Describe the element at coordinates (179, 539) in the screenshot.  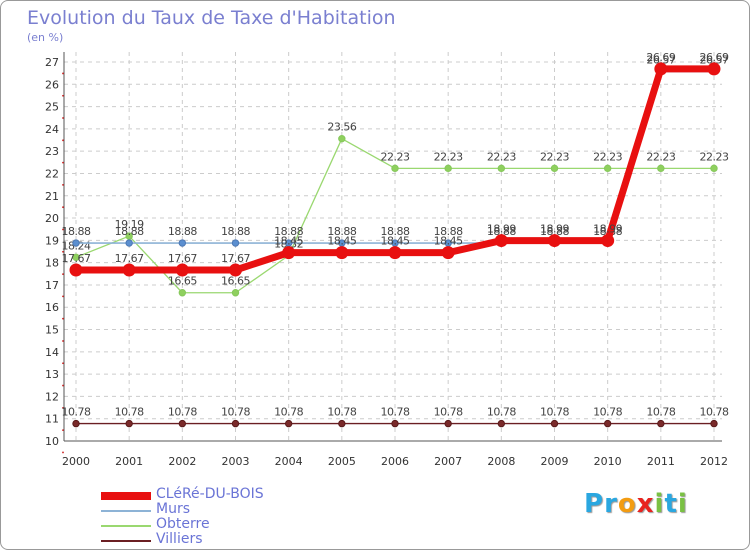
I see `legend-label: Villiers` at that location.